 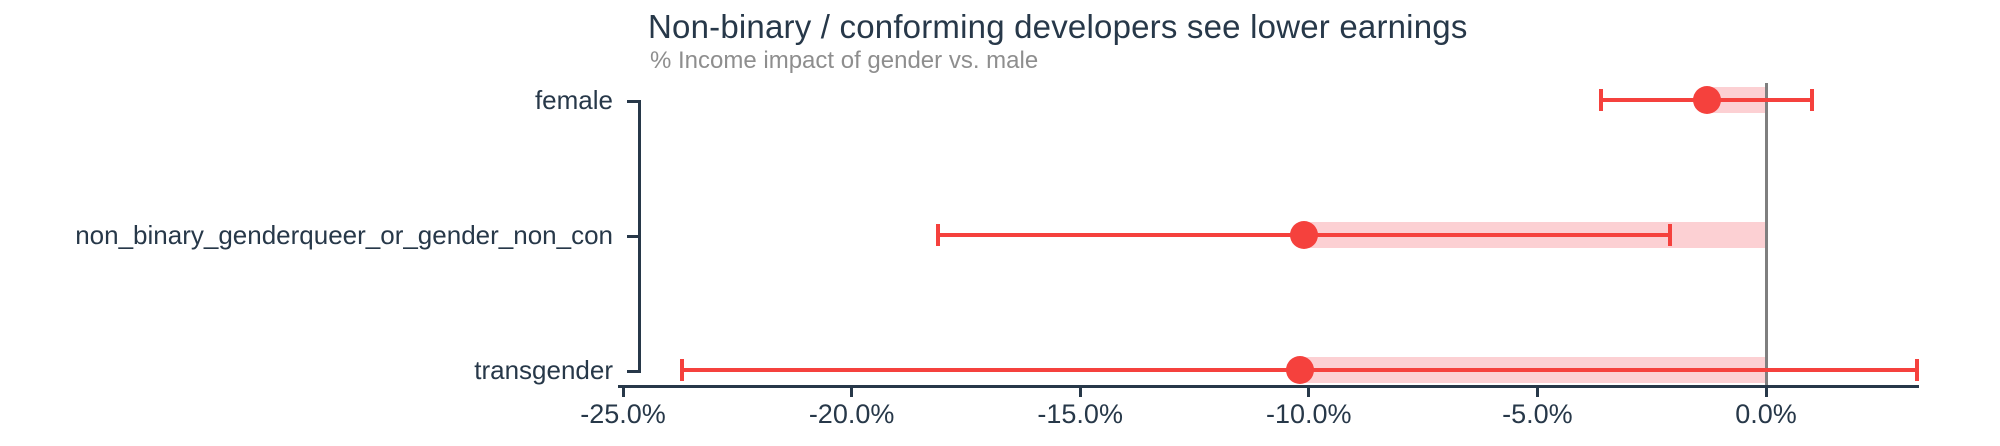 What do you see at coordinates (844, 60) in the screenshot?
I see `chart-subtitle: % Income impact of gender vs. male` at bounding box center [844, 60].